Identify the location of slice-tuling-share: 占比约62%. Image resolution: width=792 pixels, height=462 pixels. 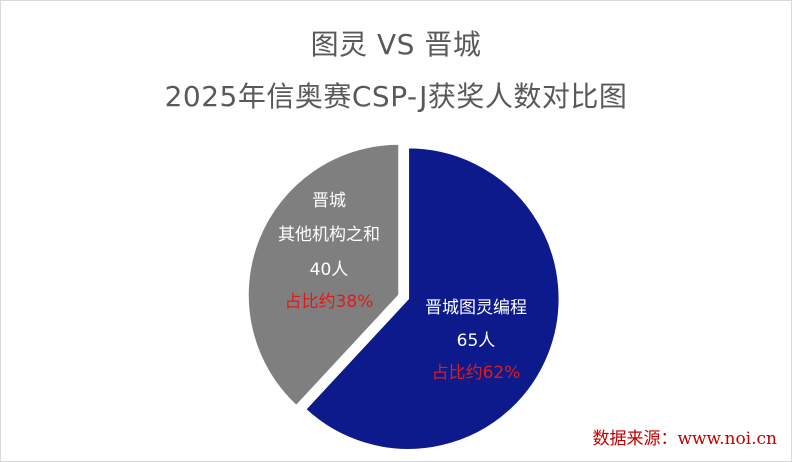
(476, 373).